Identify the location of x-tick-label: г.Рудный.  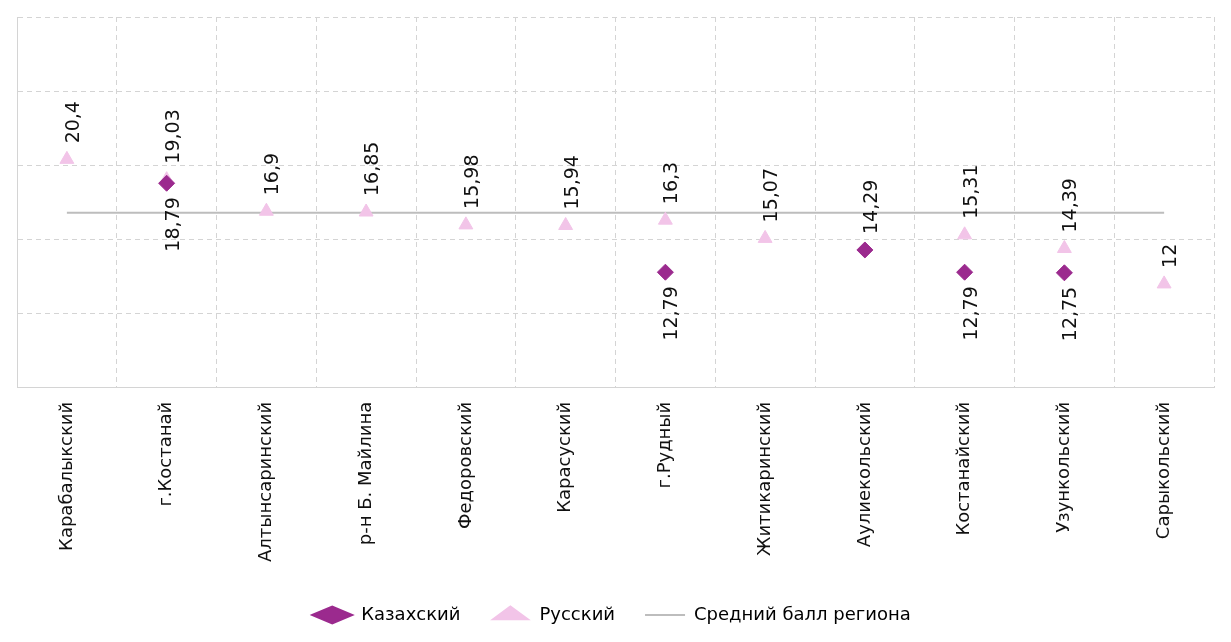
(664, 445).